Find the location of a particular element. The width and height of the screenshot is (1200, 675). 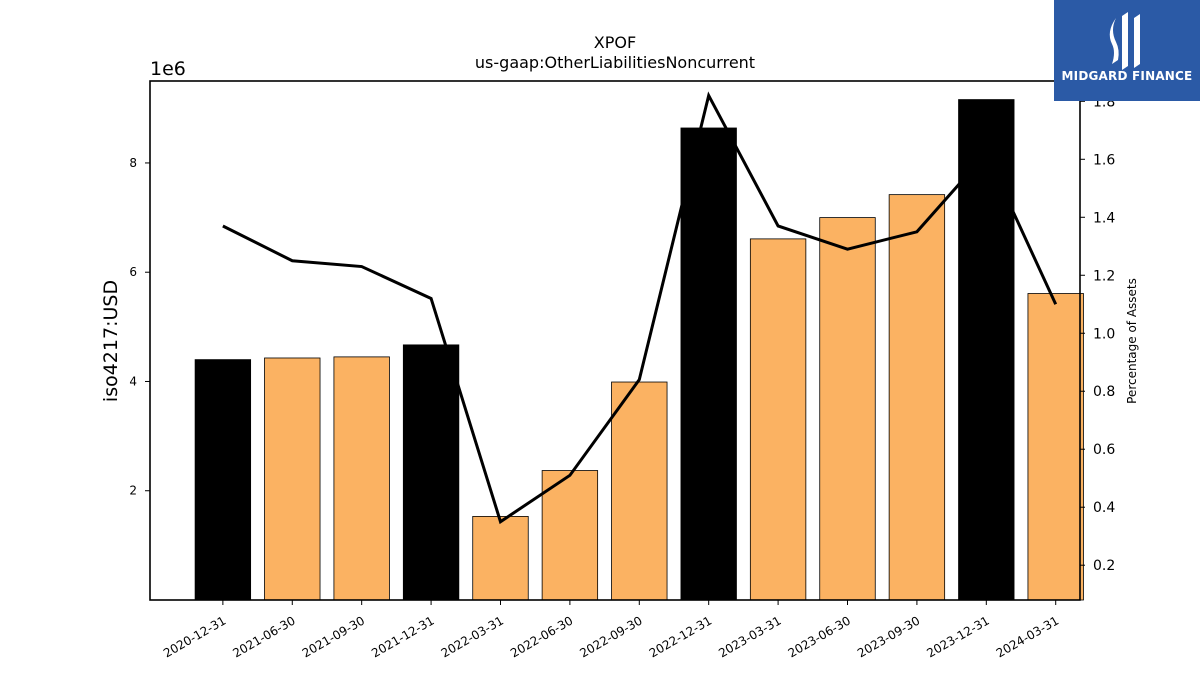

x-tick-label: 2022-06-30 is located at coordinates (541, 636).